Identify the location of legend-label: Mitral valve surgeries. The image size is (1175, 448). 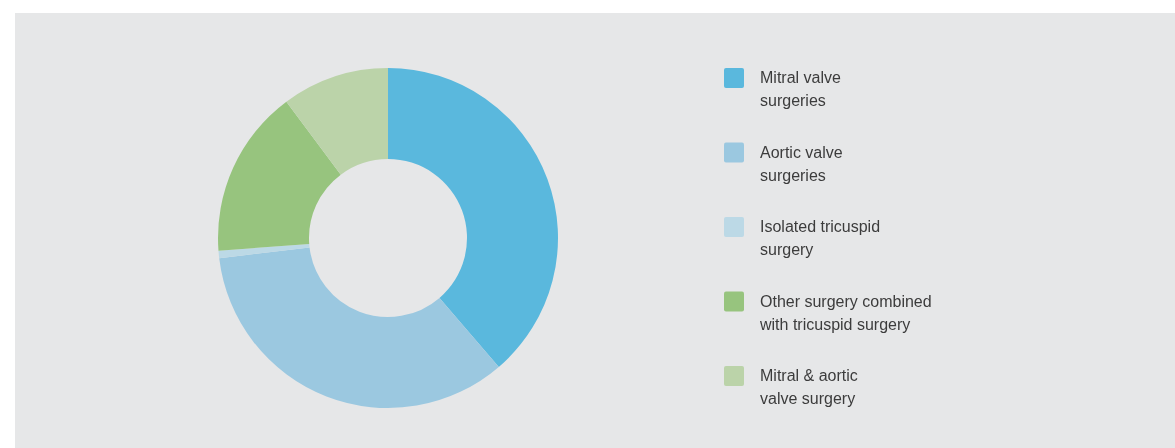
(801, 89).